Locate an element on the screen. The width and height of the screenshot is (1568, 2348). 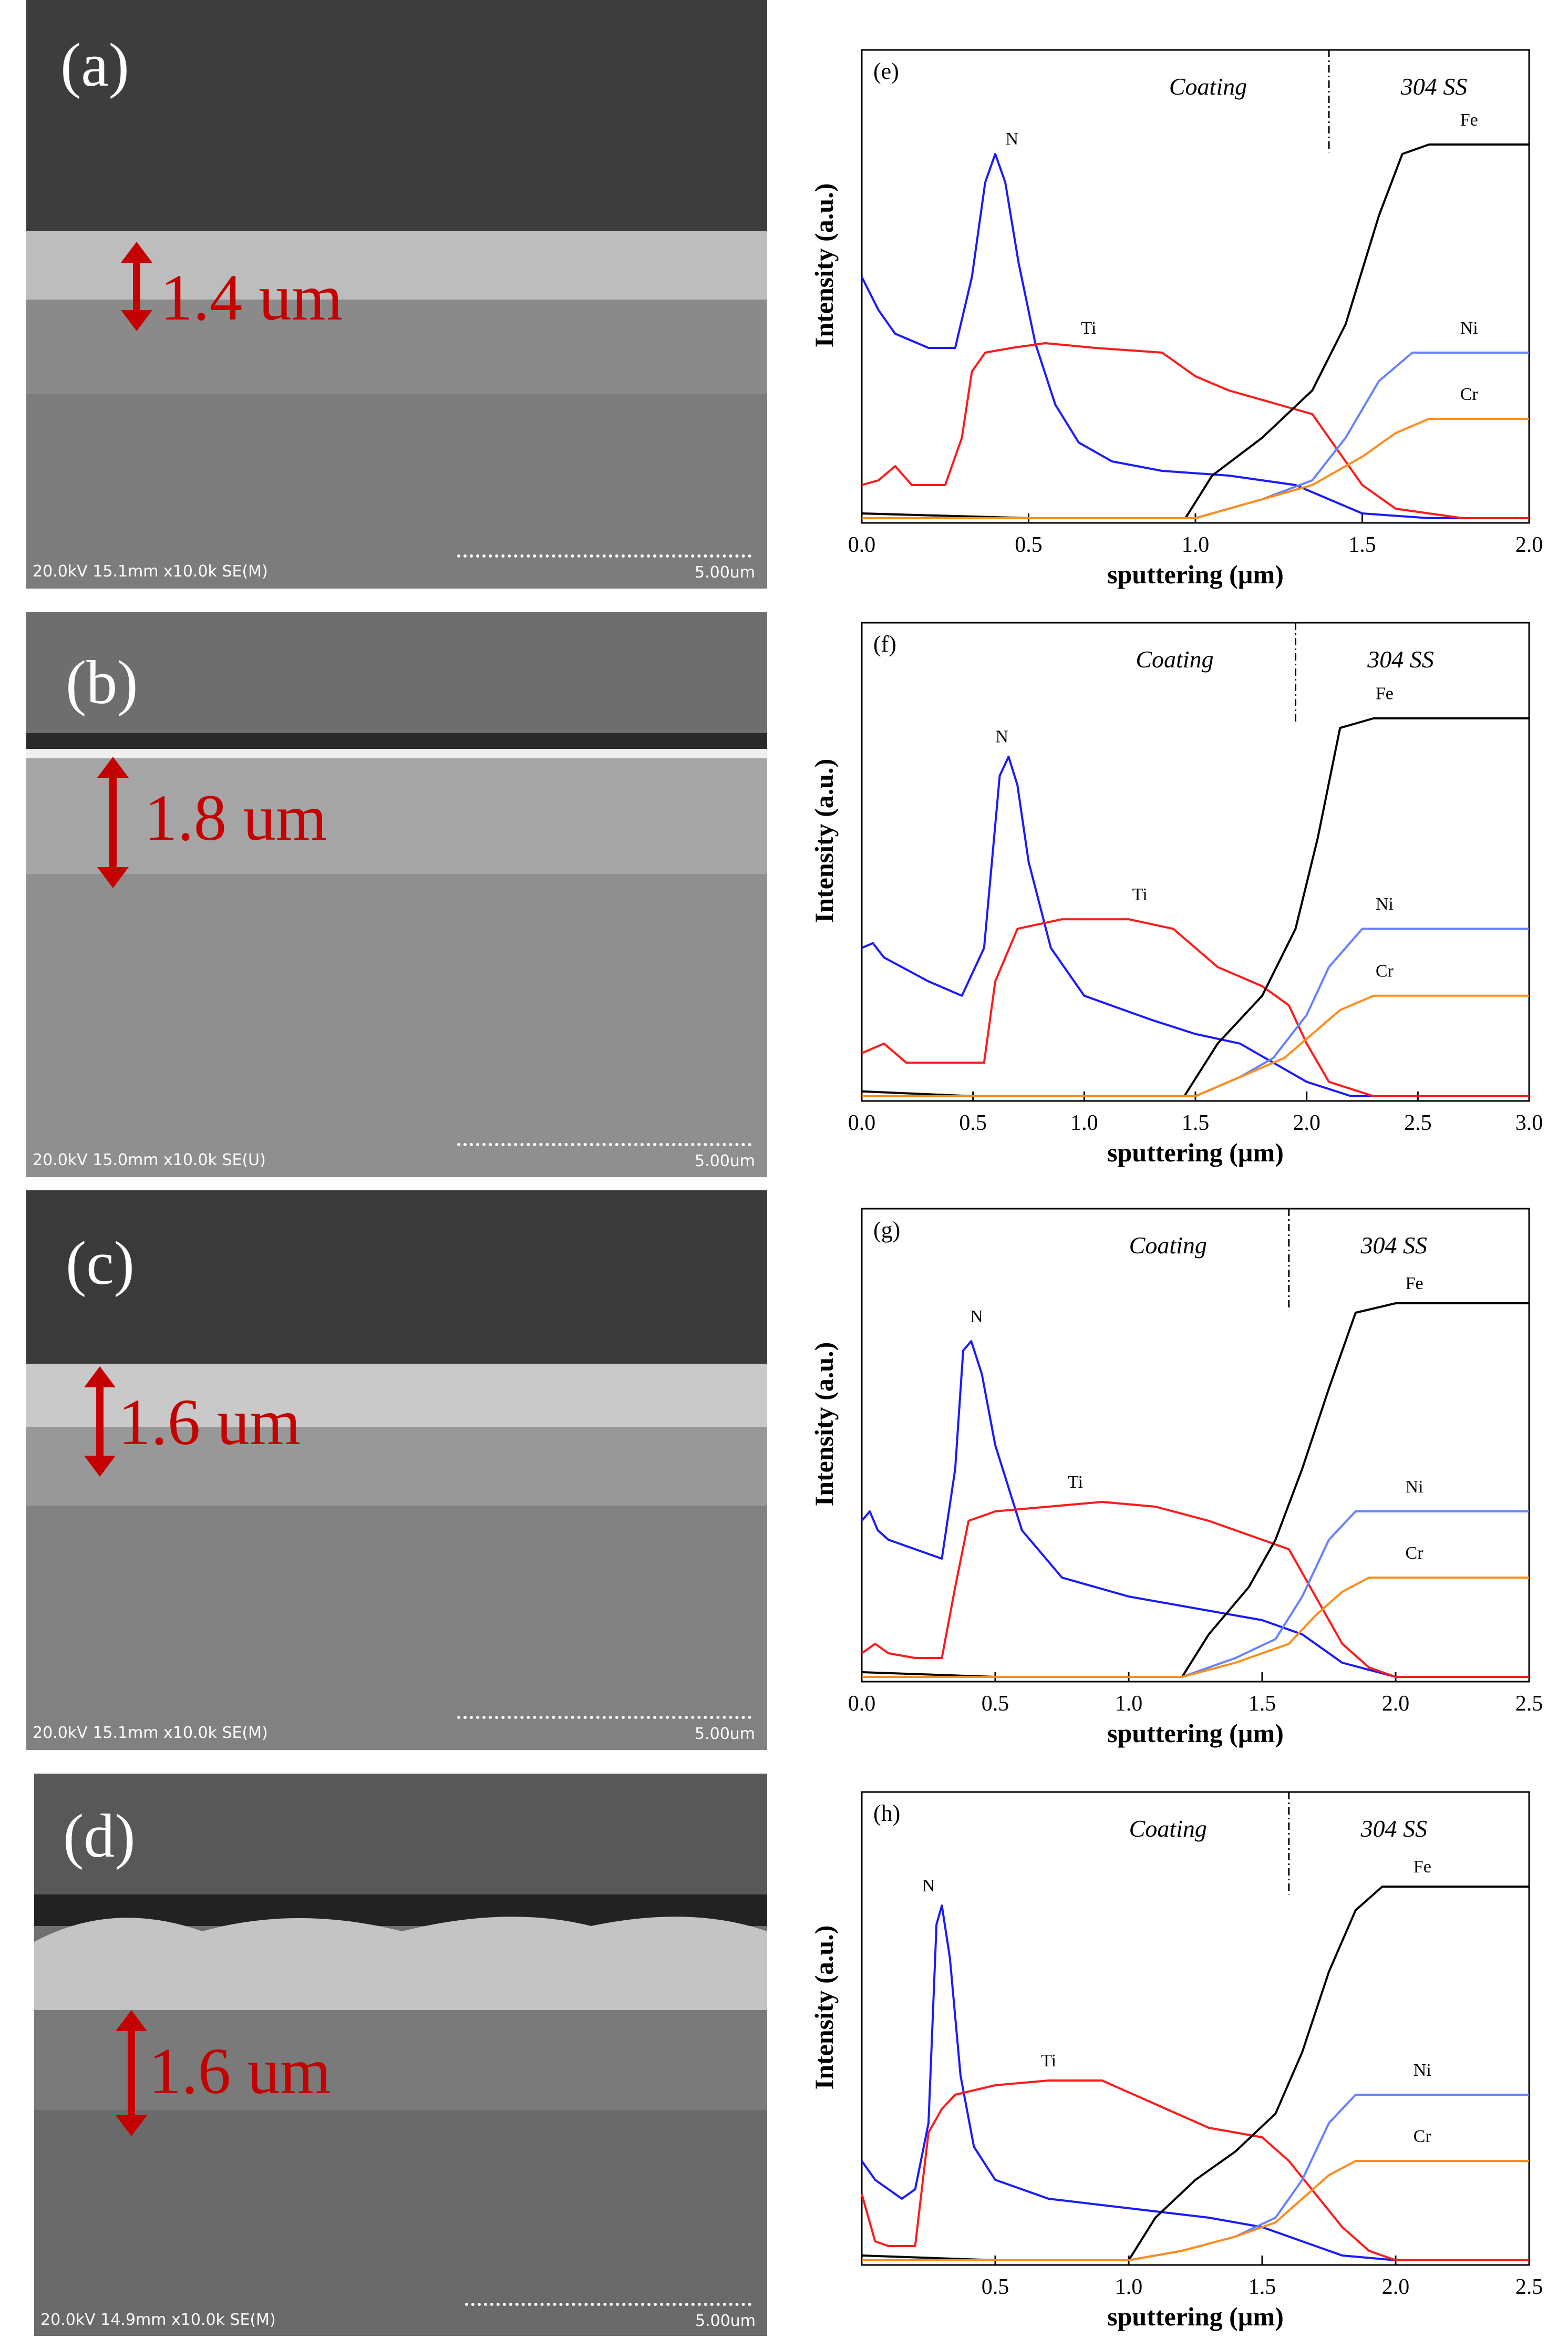
sem-info-text: 20.0kV 15.0mm x10.0k SE(U) is located at coordinates (150, 1160).